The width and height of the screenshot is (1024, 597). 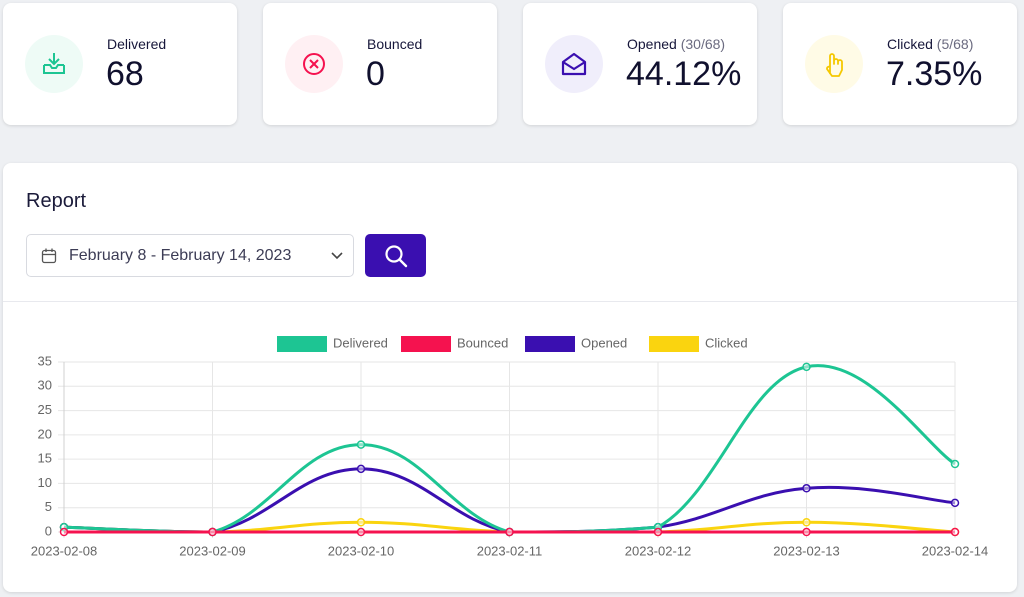 What do you see at coordinates (934, 74) in the screenshot?
I see `card-value: 7.35%` at bounding box center [934, 74].